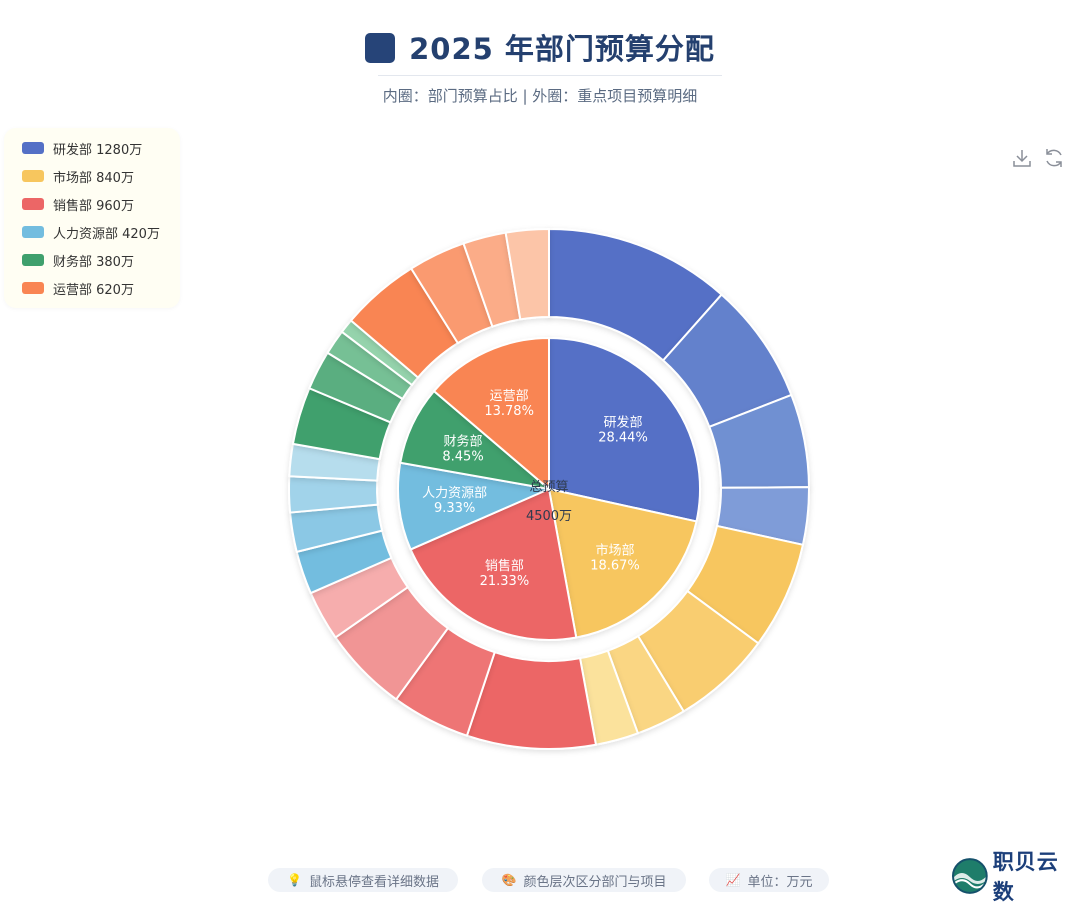 The image size is (1080, 906). What do you see at coordinates (373, 882) in the screenshot?
I see `tip-hover-text: 鼠标悬停查看详细数据` at bounding box center [373, 882].